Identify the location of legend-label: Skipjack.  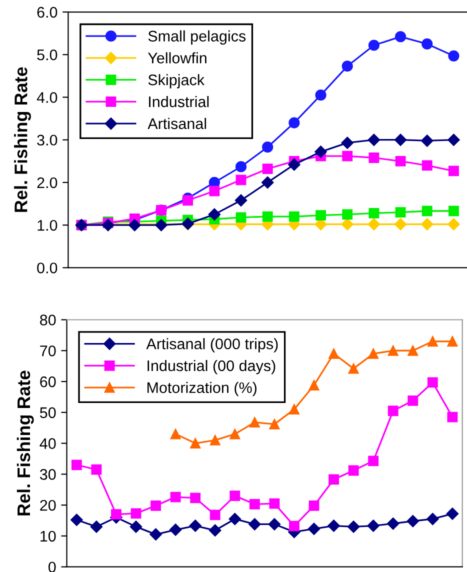
(176, 81).